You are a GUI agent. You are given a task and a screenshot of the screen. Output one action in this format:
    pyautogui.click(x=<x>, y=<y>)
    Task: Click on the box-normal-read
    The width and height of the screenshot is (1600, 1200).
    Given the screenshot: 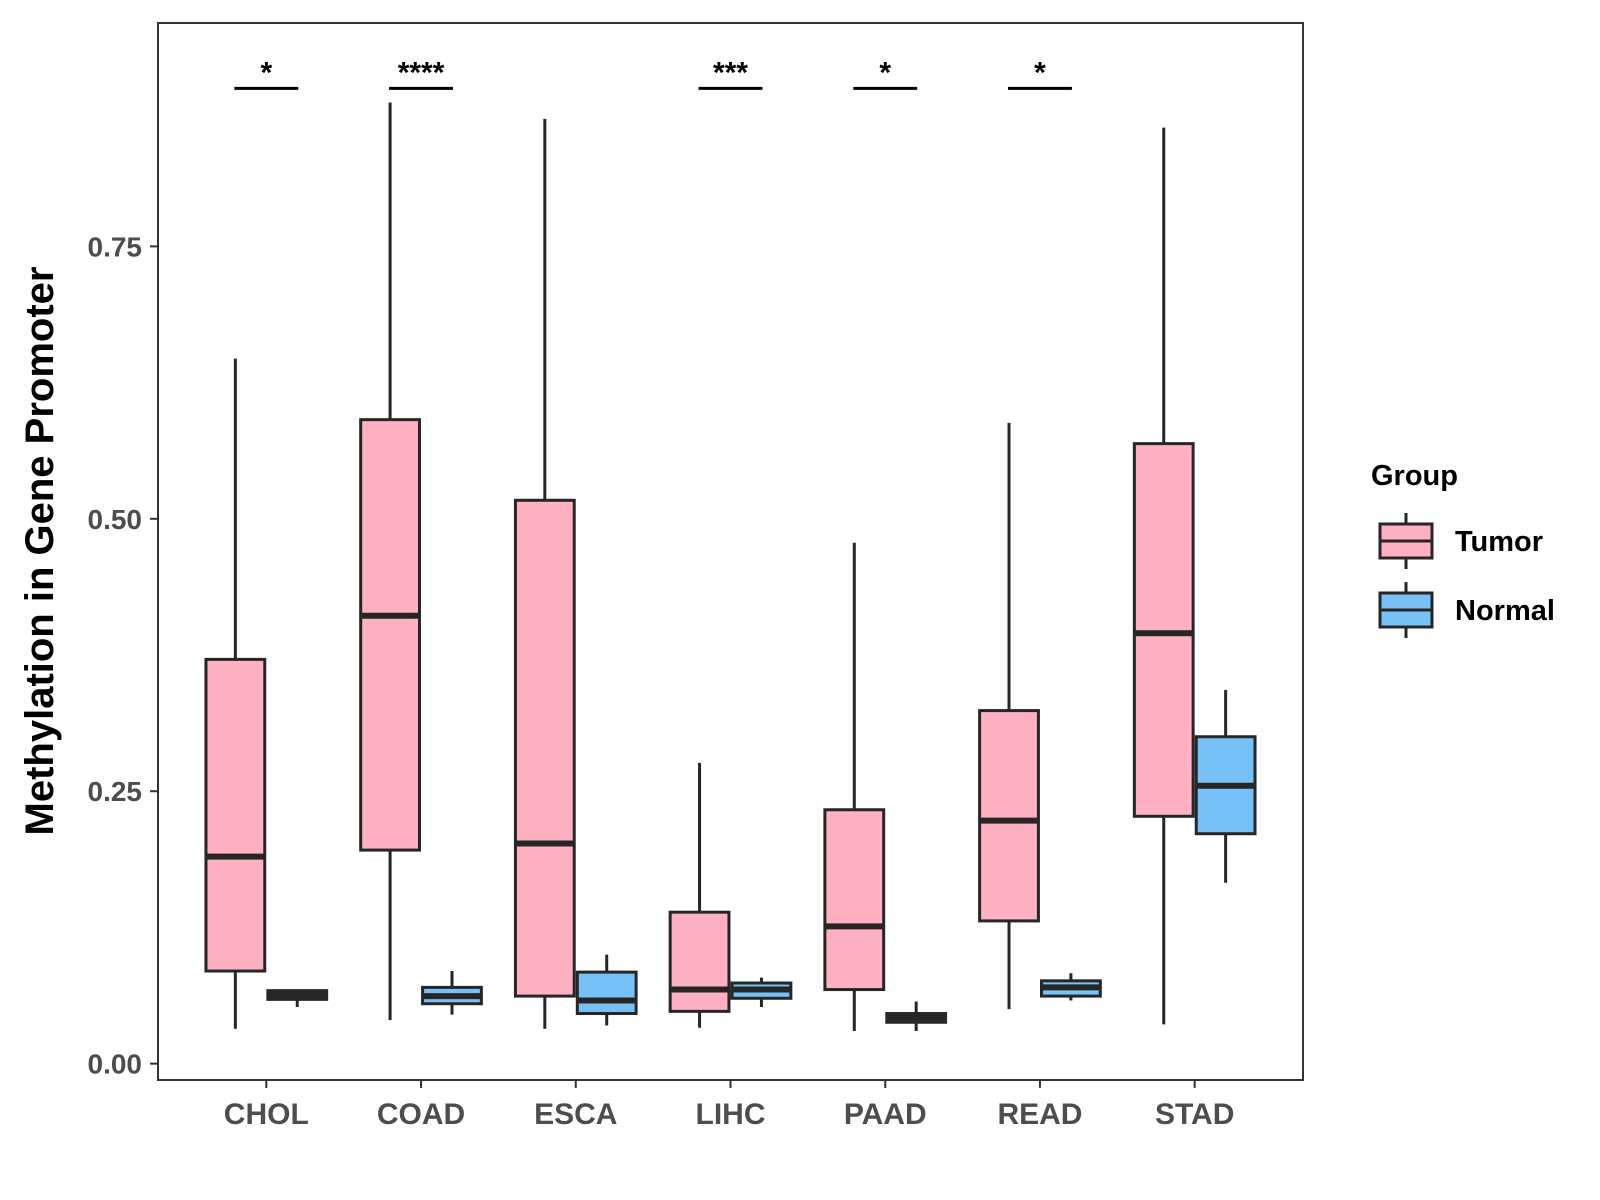 What is the action you would take?
    pyautogui.click(x=1071, y=987)
    